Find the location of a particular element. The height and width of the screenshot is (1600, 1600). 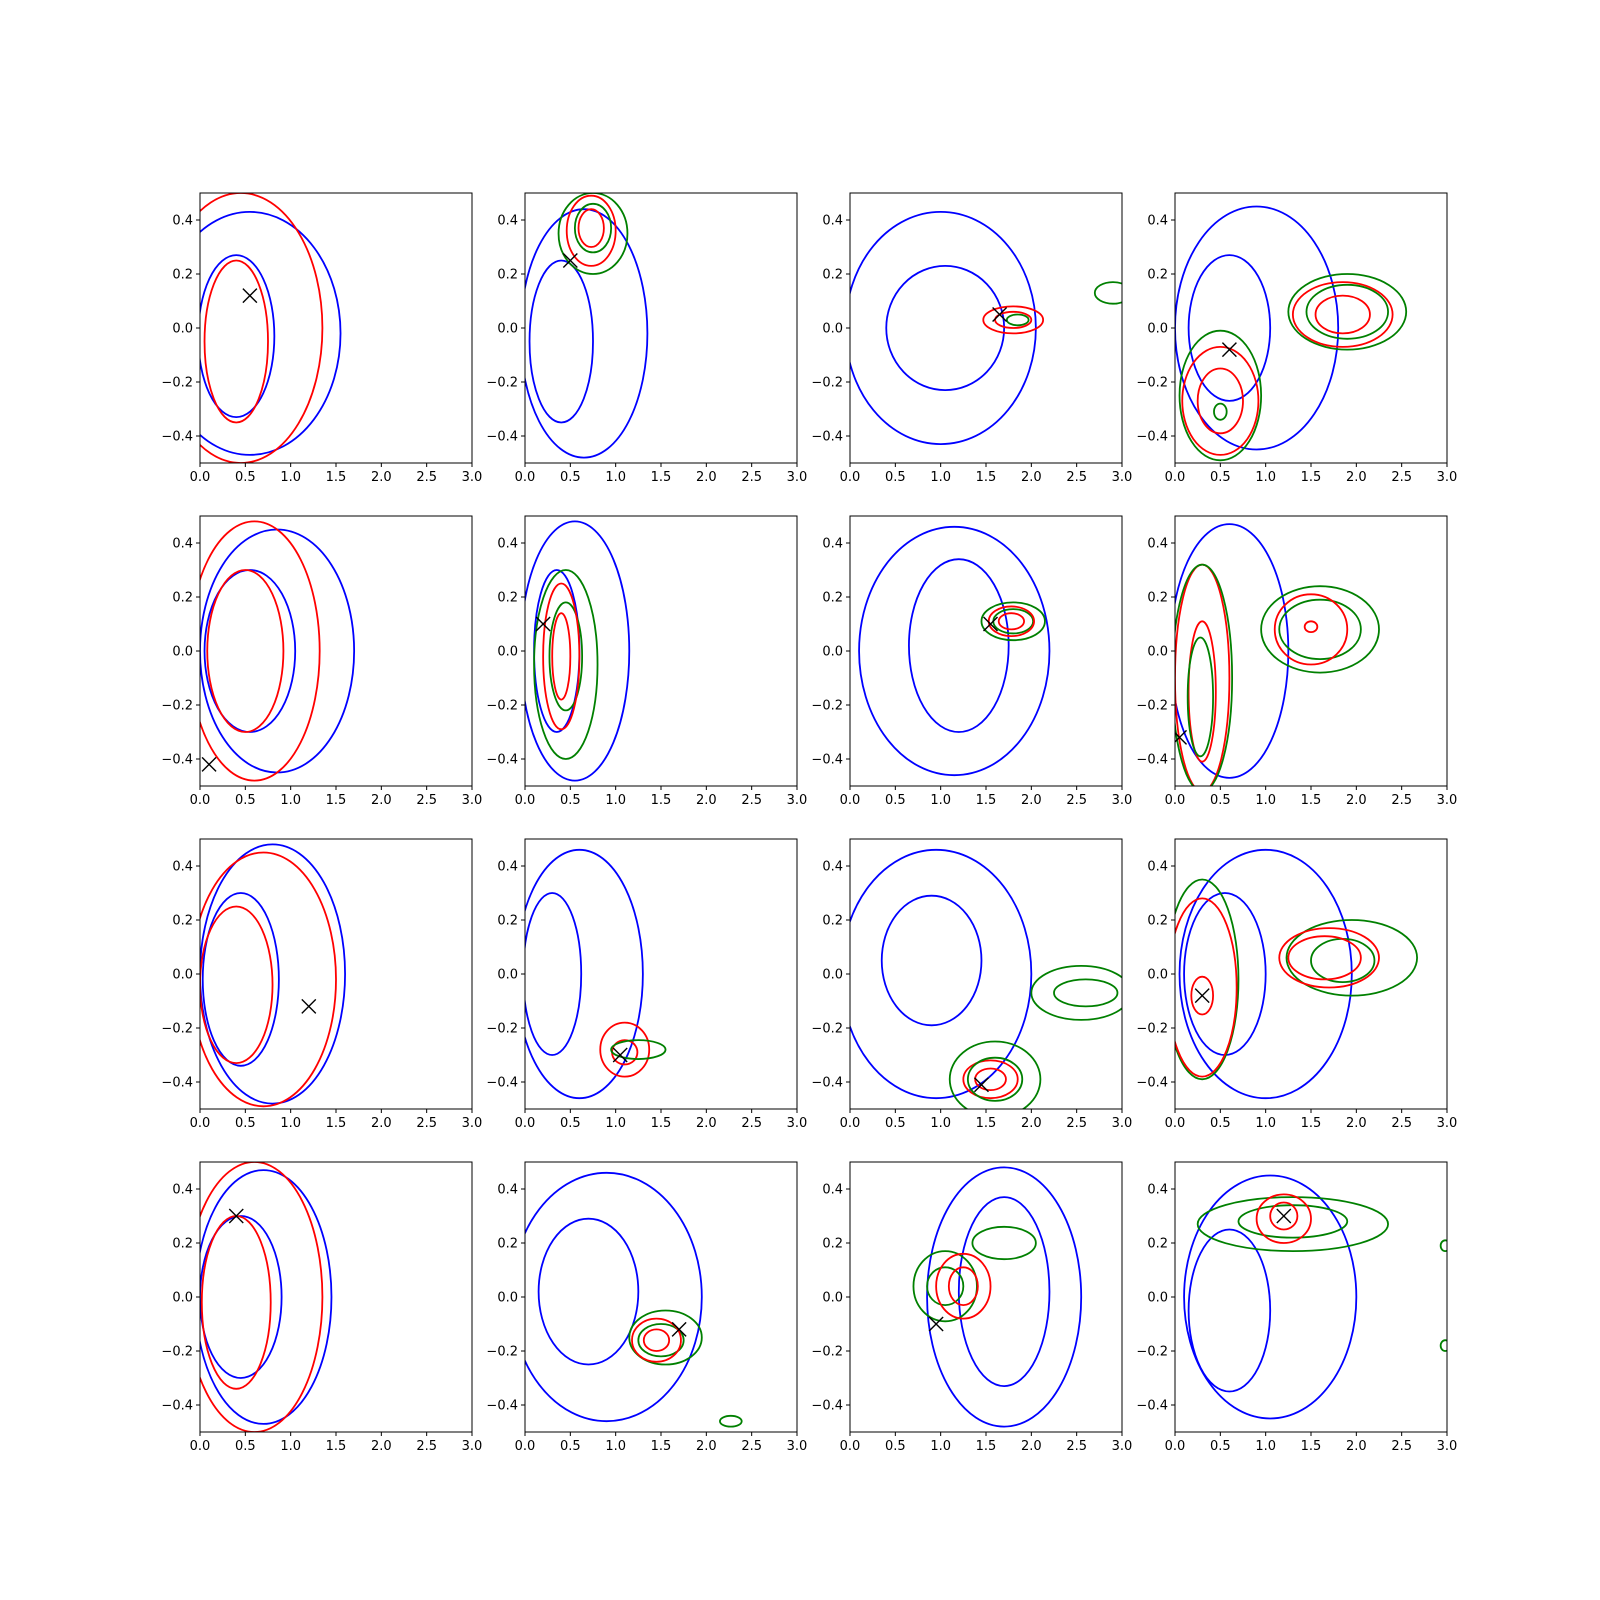

panel-3-4: 0.0 0.5 1.0 1.5 2.0 2.5 3.0 −0.4 −0.2 0.0 0.2 0.4 is located at coordinates (1297, 984).